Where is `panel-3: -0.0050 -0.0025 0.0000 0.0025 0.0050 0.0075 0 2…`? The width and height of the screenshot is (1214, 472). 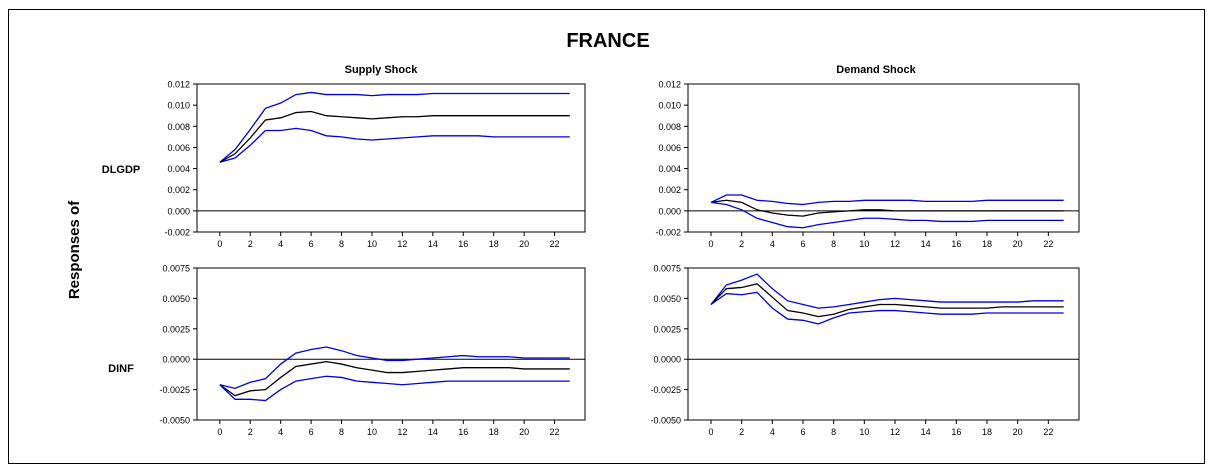 panel-3: -0.0050 -0.0025 0.0000 0.0025 0.0050 0.0075 0 2… is located at coordinates (865, 350).